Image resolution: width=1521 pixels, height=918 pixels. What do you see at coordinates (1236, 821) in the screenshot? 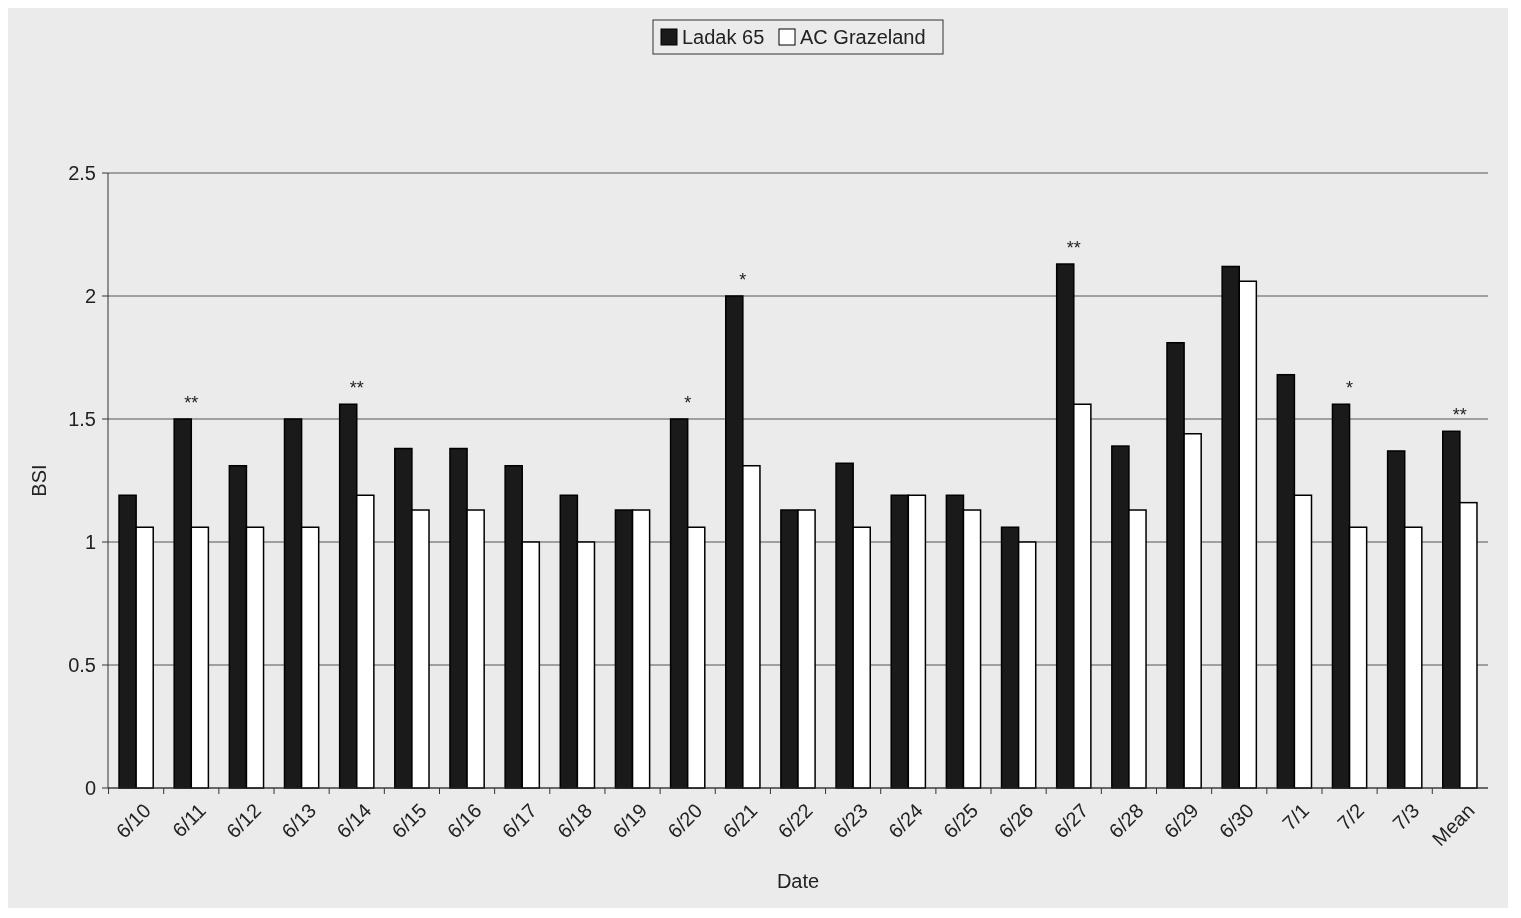
I see `x-tick-label: 6/30` at bounding box center [1236, 821].